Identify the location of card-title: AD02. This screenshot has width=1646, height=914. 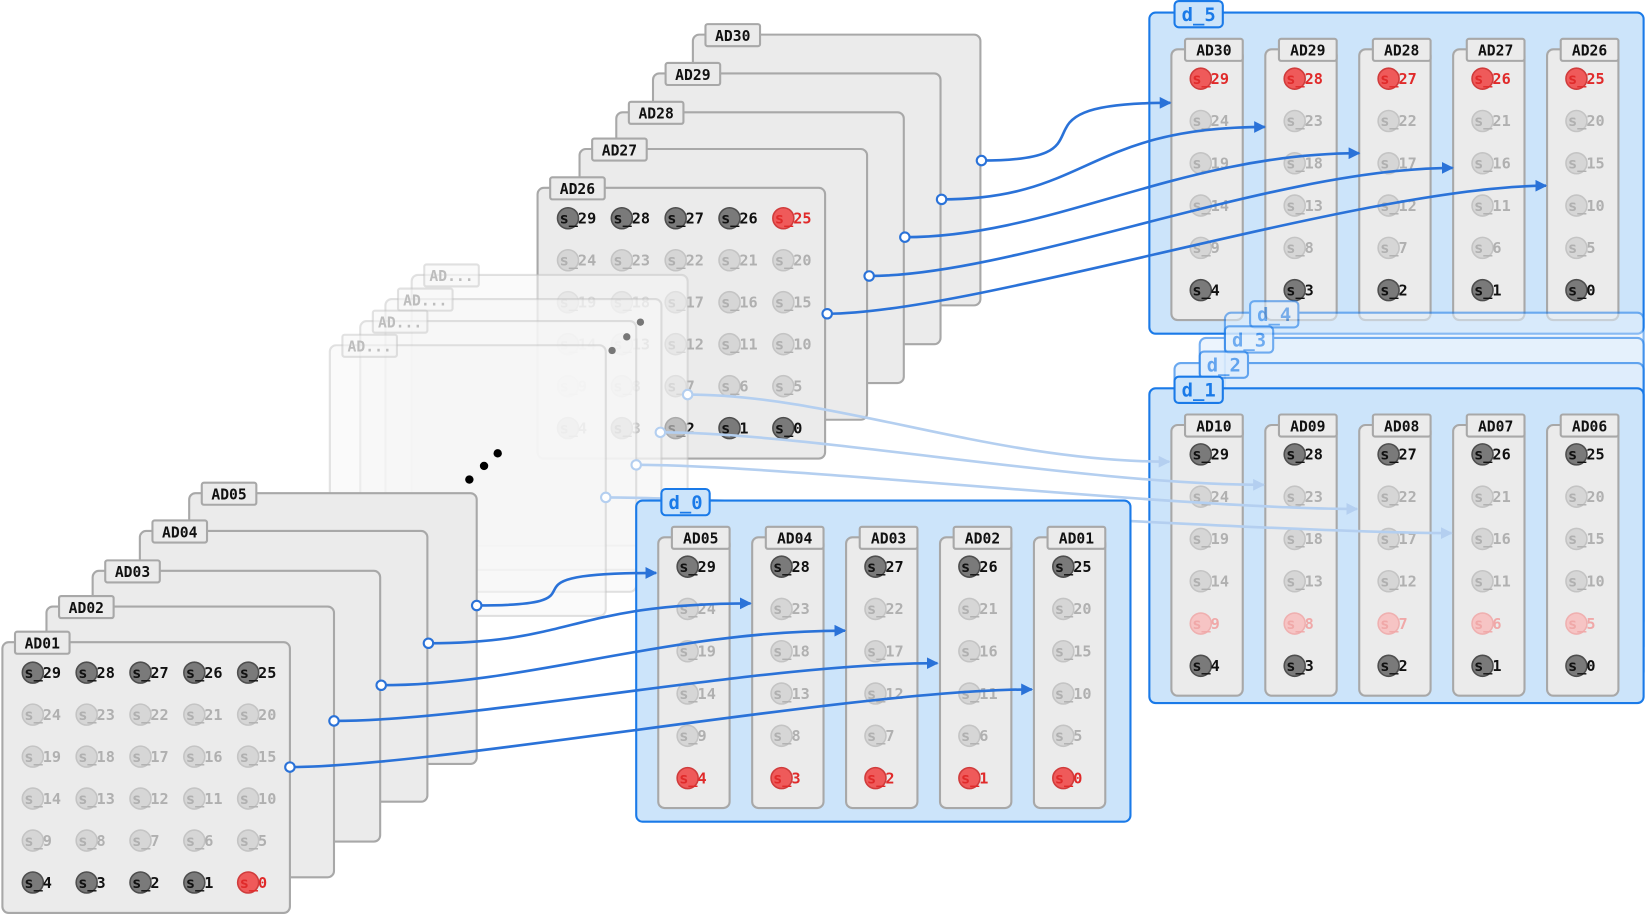
(86, 608).